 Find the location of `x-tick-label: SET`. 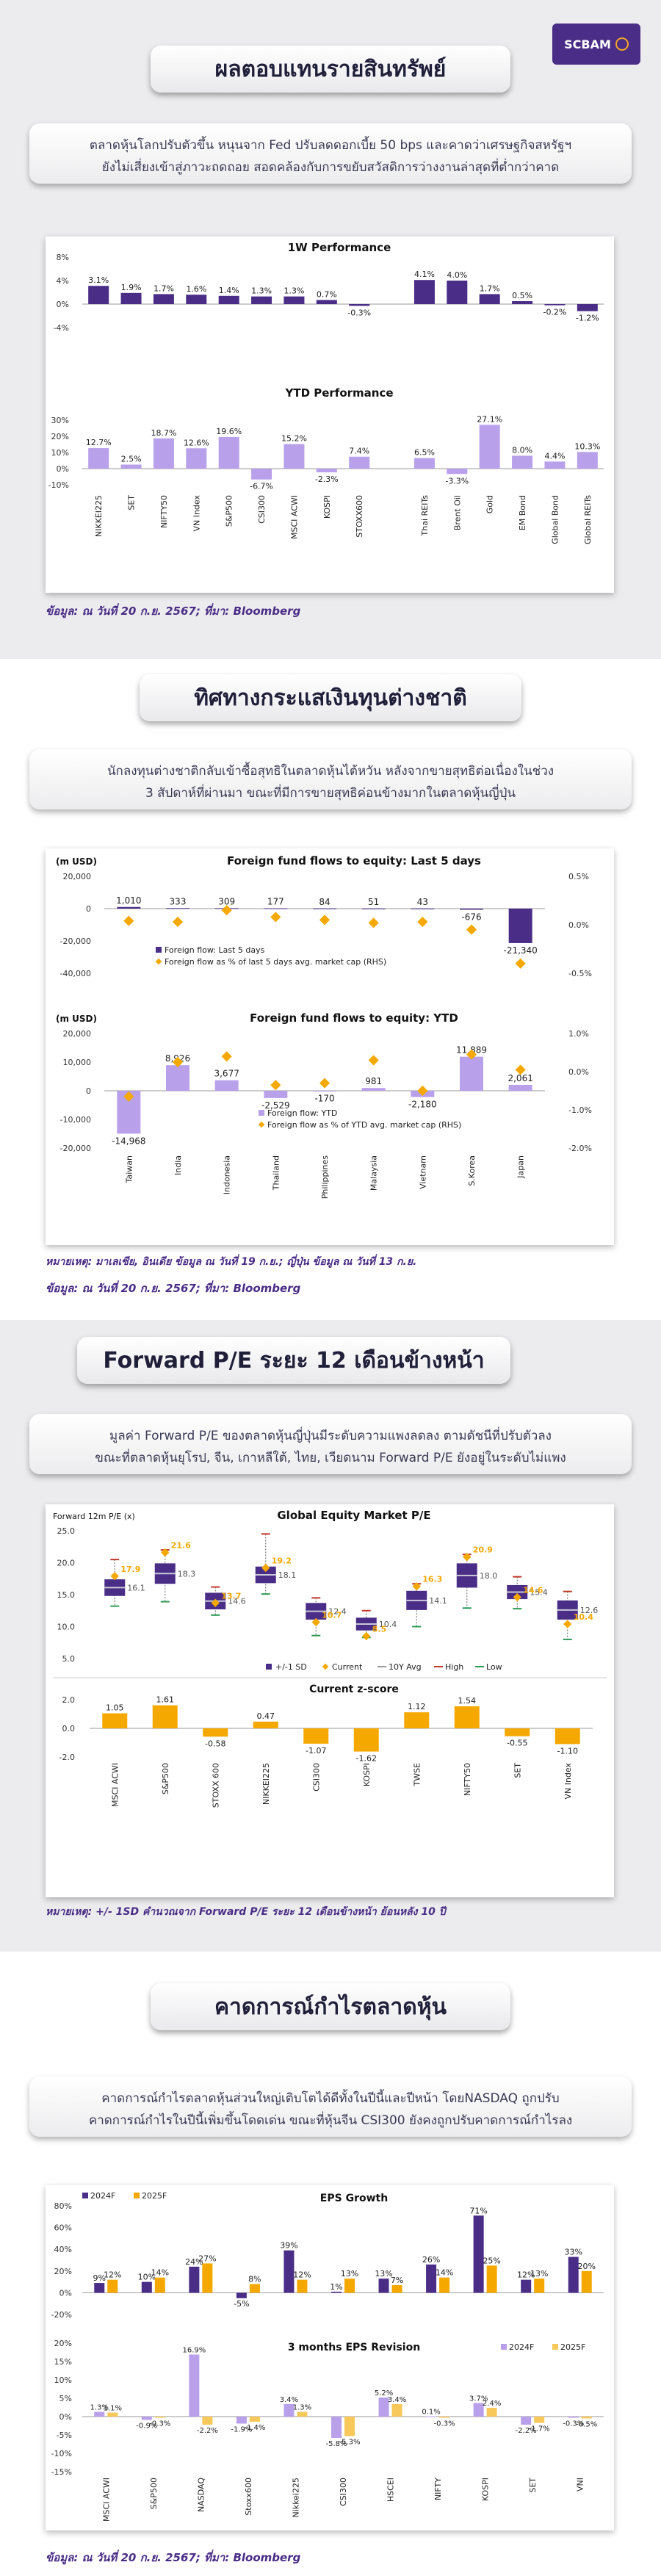

x-tick-label: SET is located at coordinates (517, 1770).